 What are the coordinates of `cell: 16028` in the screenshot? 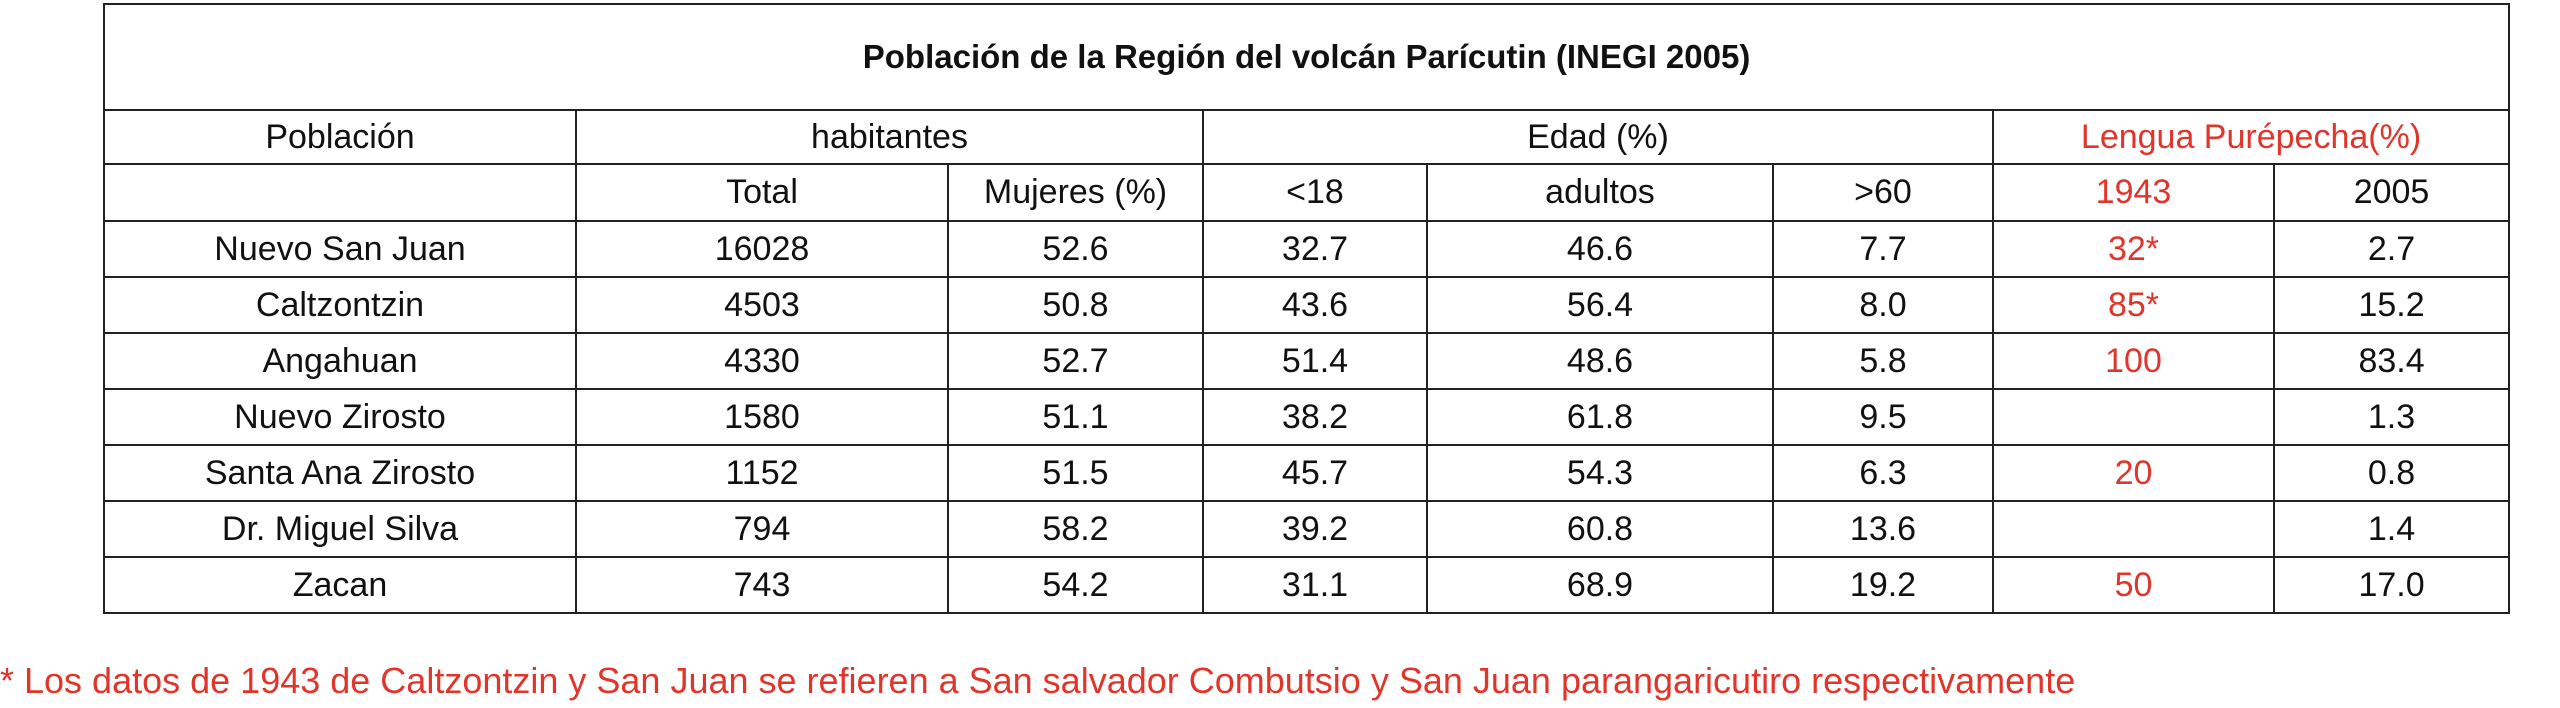 It's located at (762, 249).